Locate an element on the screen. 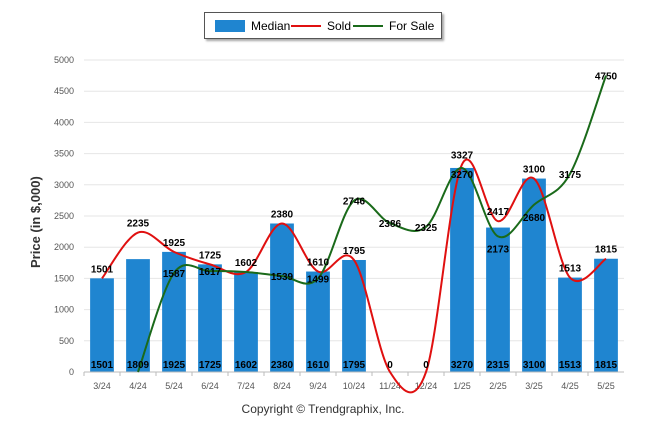 Image resolution: width=646 pixels, height=434 pixels. legend-label-median: Median is located at coordinates (271, 26).